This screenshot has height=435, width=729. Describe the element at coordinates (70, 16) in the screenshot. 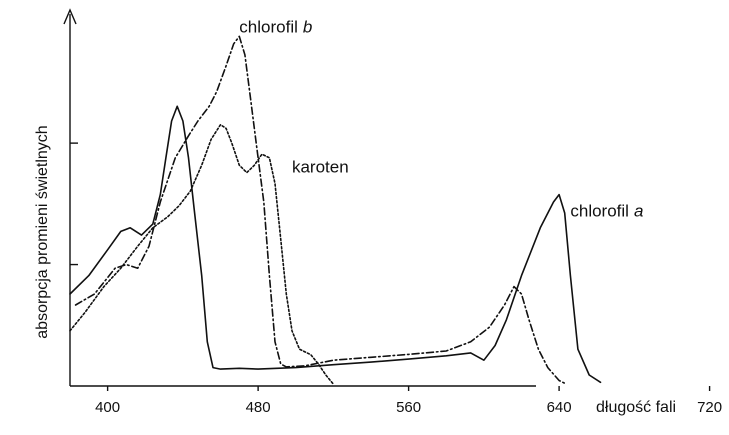

I see `y-axis-arrow-icon` at that location.